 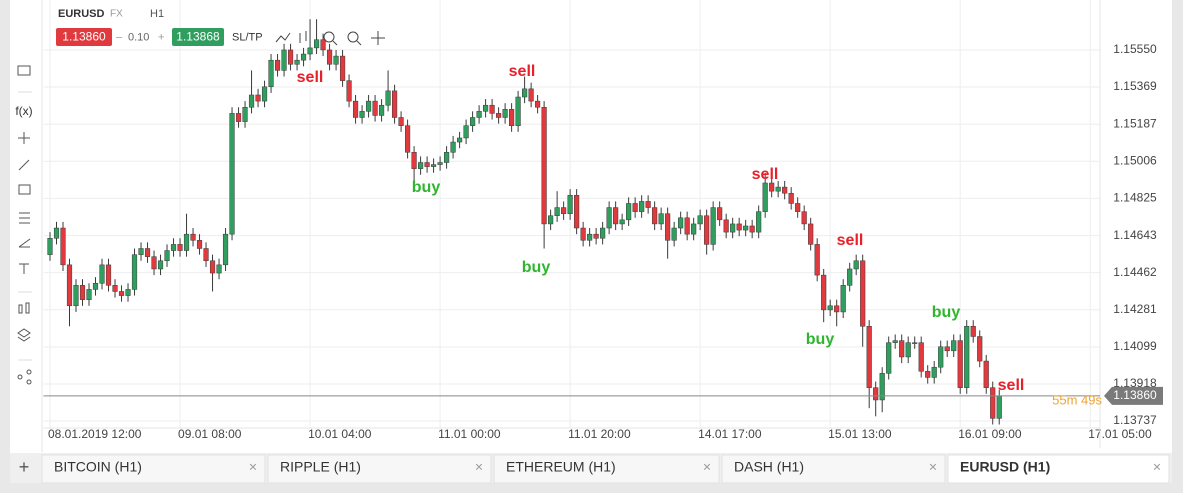 What do you see at coordinates (320, 467) in the screenshot?
I see `tab-label: RIPPLE (H1)` at bounding box center [320, 467].